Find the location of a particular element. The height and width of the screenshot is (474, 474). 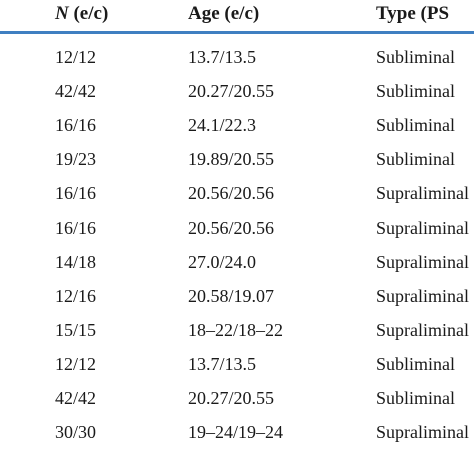

table-row: 16/16 24.1/22.3 Subliminal is located at coordinates (237, 124).